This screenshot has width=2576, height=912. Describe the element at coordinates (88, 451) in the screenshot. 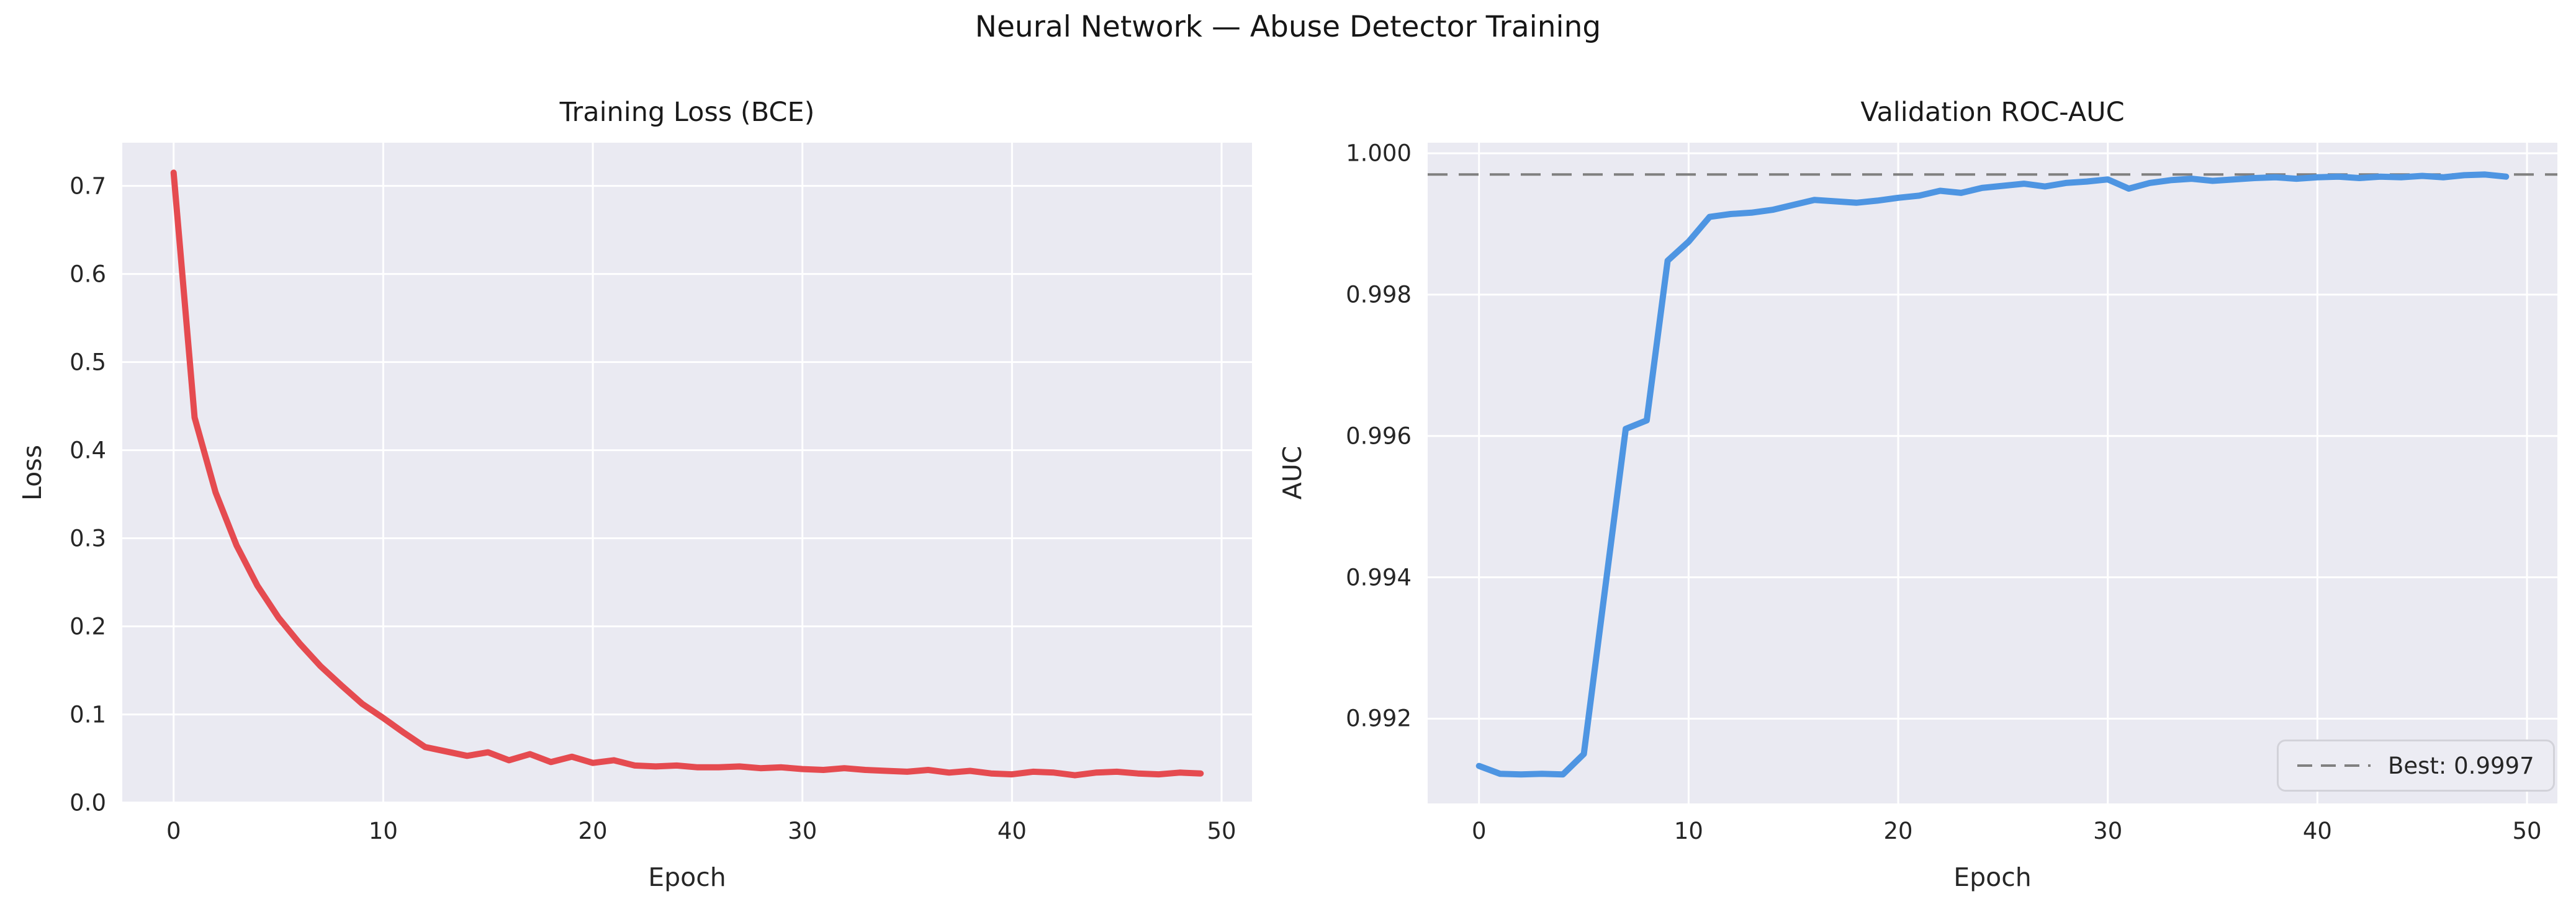

I see `y-tick-label: 0.4` at that location.